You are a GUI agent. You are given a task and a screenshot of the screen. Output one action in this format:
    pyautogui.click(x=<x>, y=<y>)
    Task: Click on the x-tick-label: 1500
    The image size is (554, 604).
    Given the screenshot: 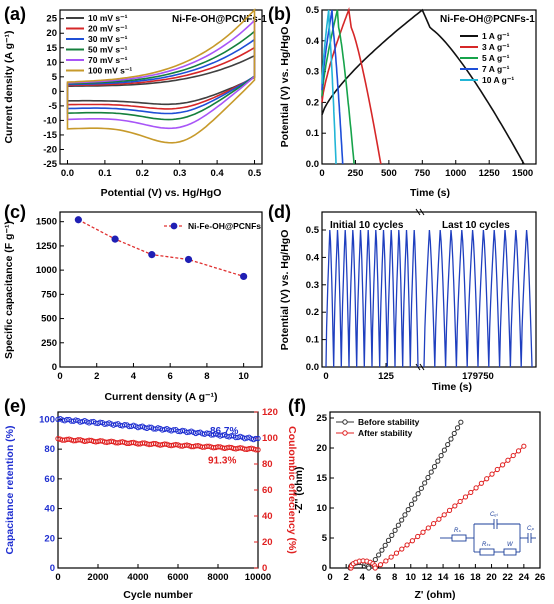 What is the action you would take?
    pyautogui.click(x=522, y=173)
    